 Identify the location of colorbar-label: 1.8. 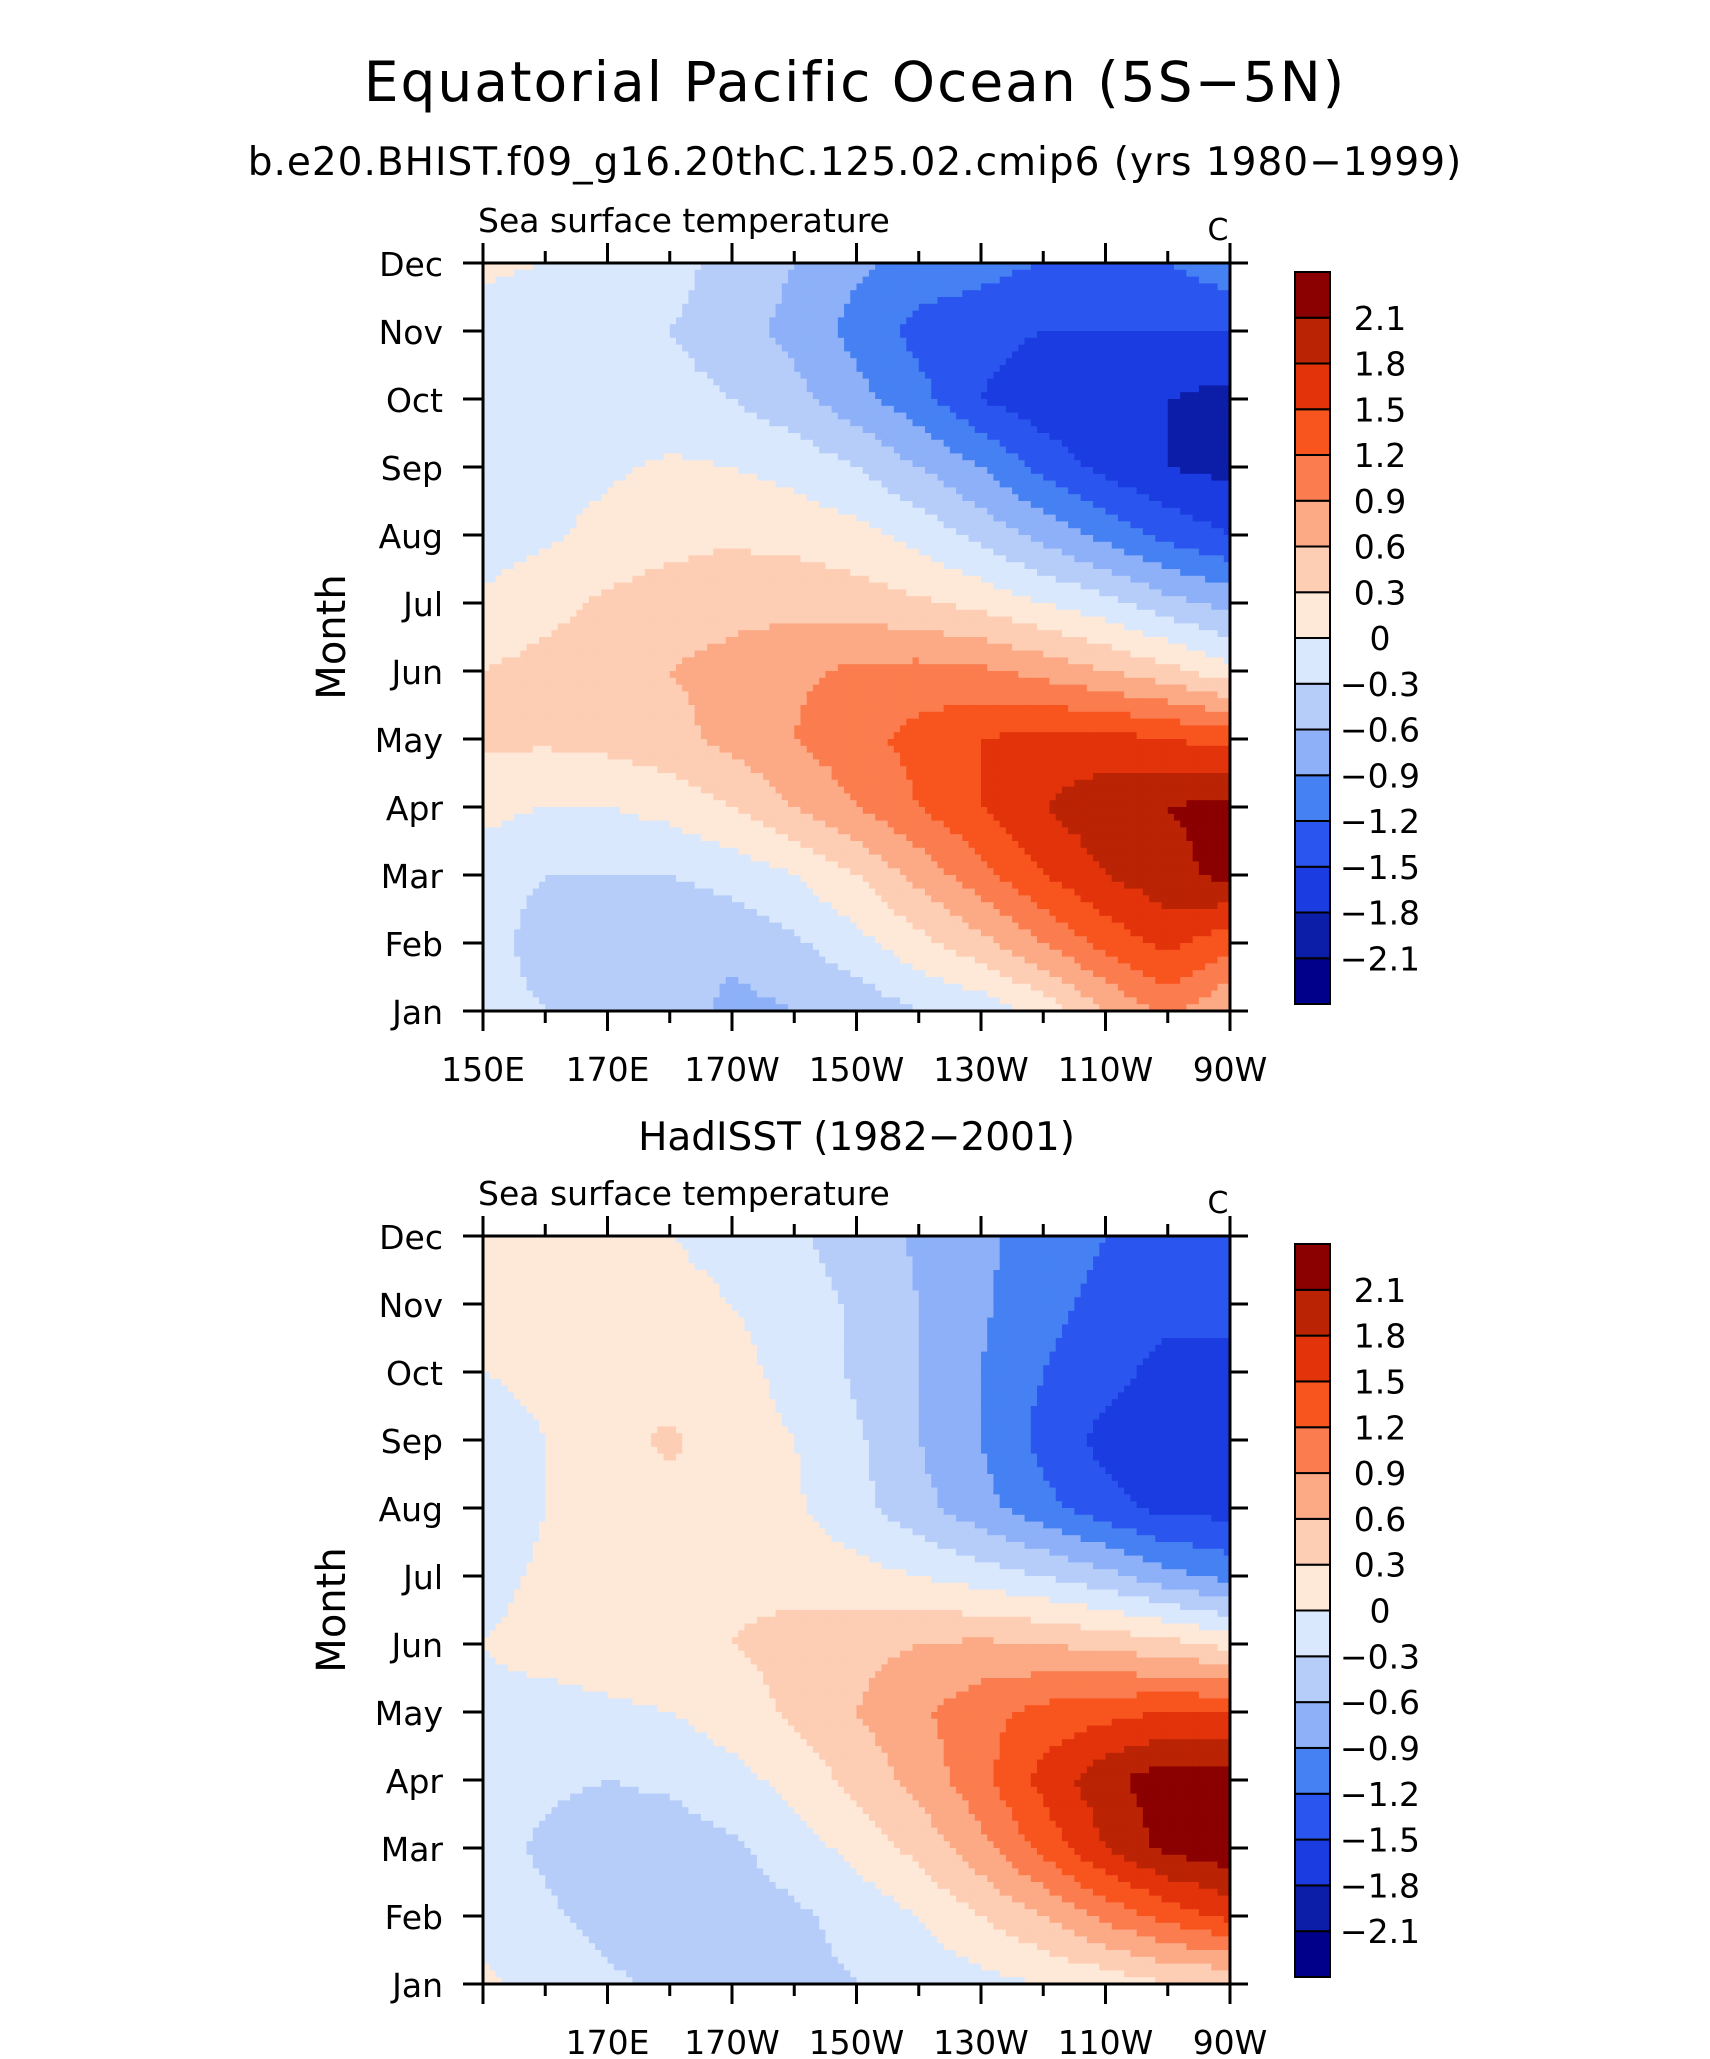
(1380, 1336).